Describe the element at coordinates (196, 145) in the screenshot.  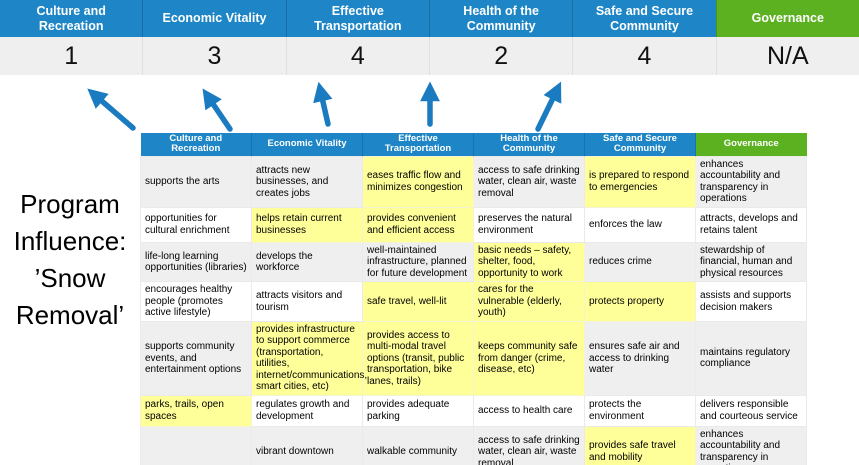
I see `matrix-header-culture-and-recreation: Culture and Recreation` at that location.